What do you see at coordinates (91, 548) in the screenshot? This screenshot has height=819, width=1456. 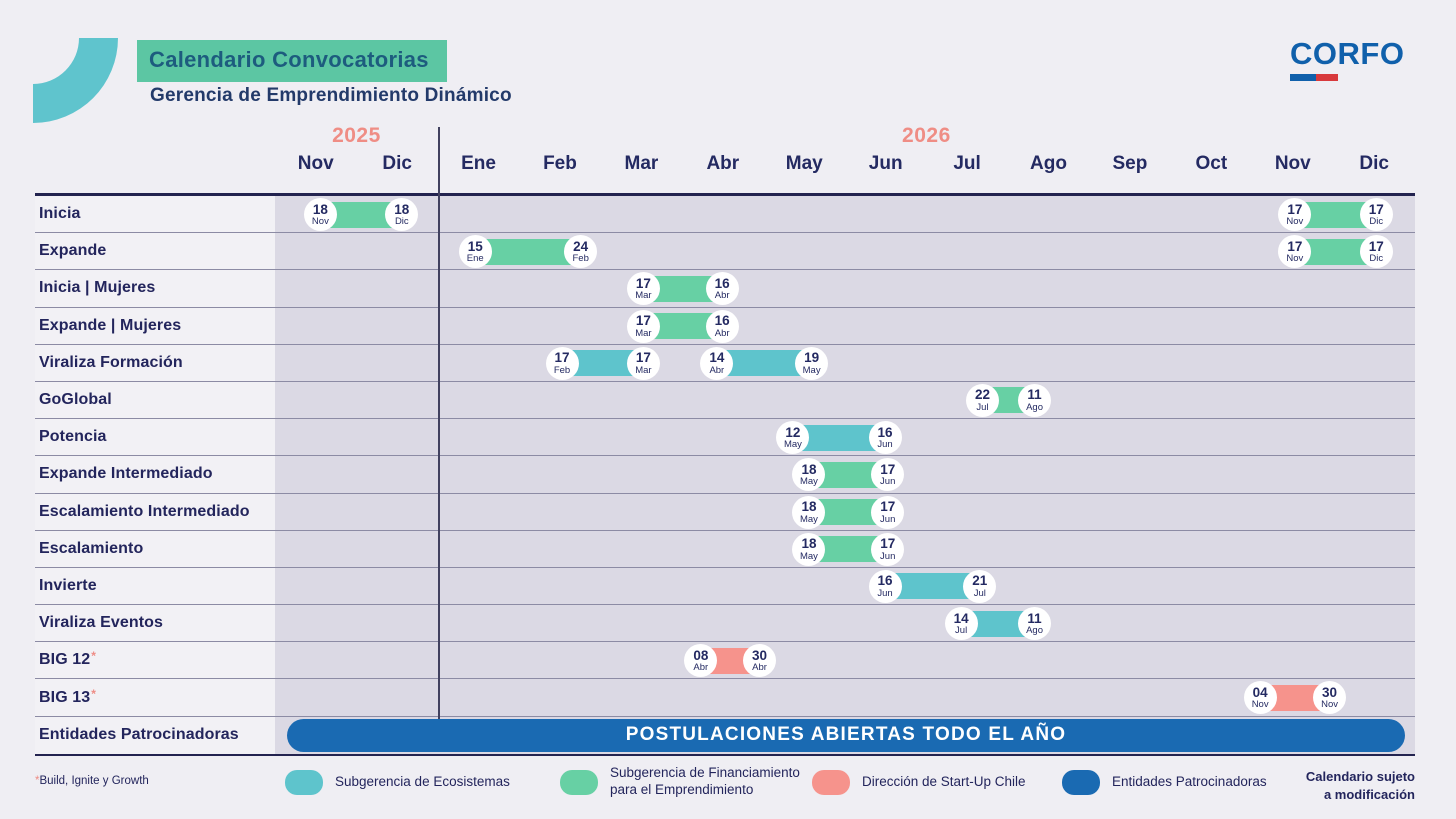 I see `row-label-text: Escalamiento` at bounding box center [91, 548].